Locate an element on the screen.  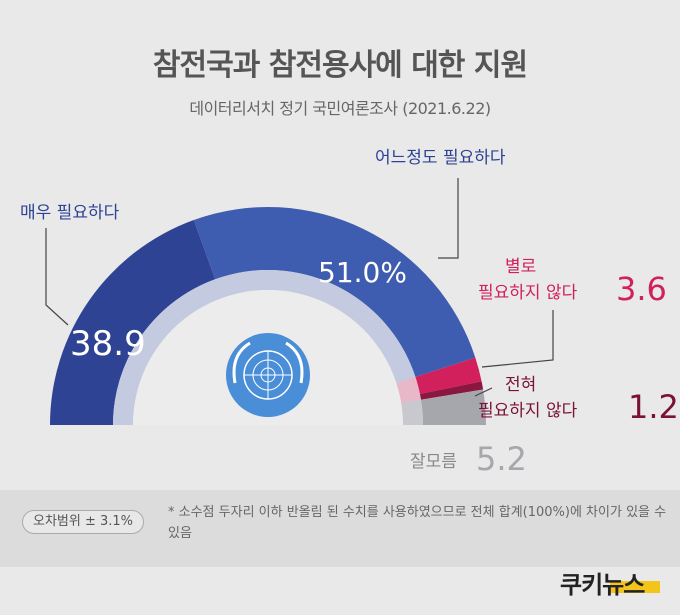
label-not-at-all-line2: 필요하지 않다 is located at coordinates (528, 411).